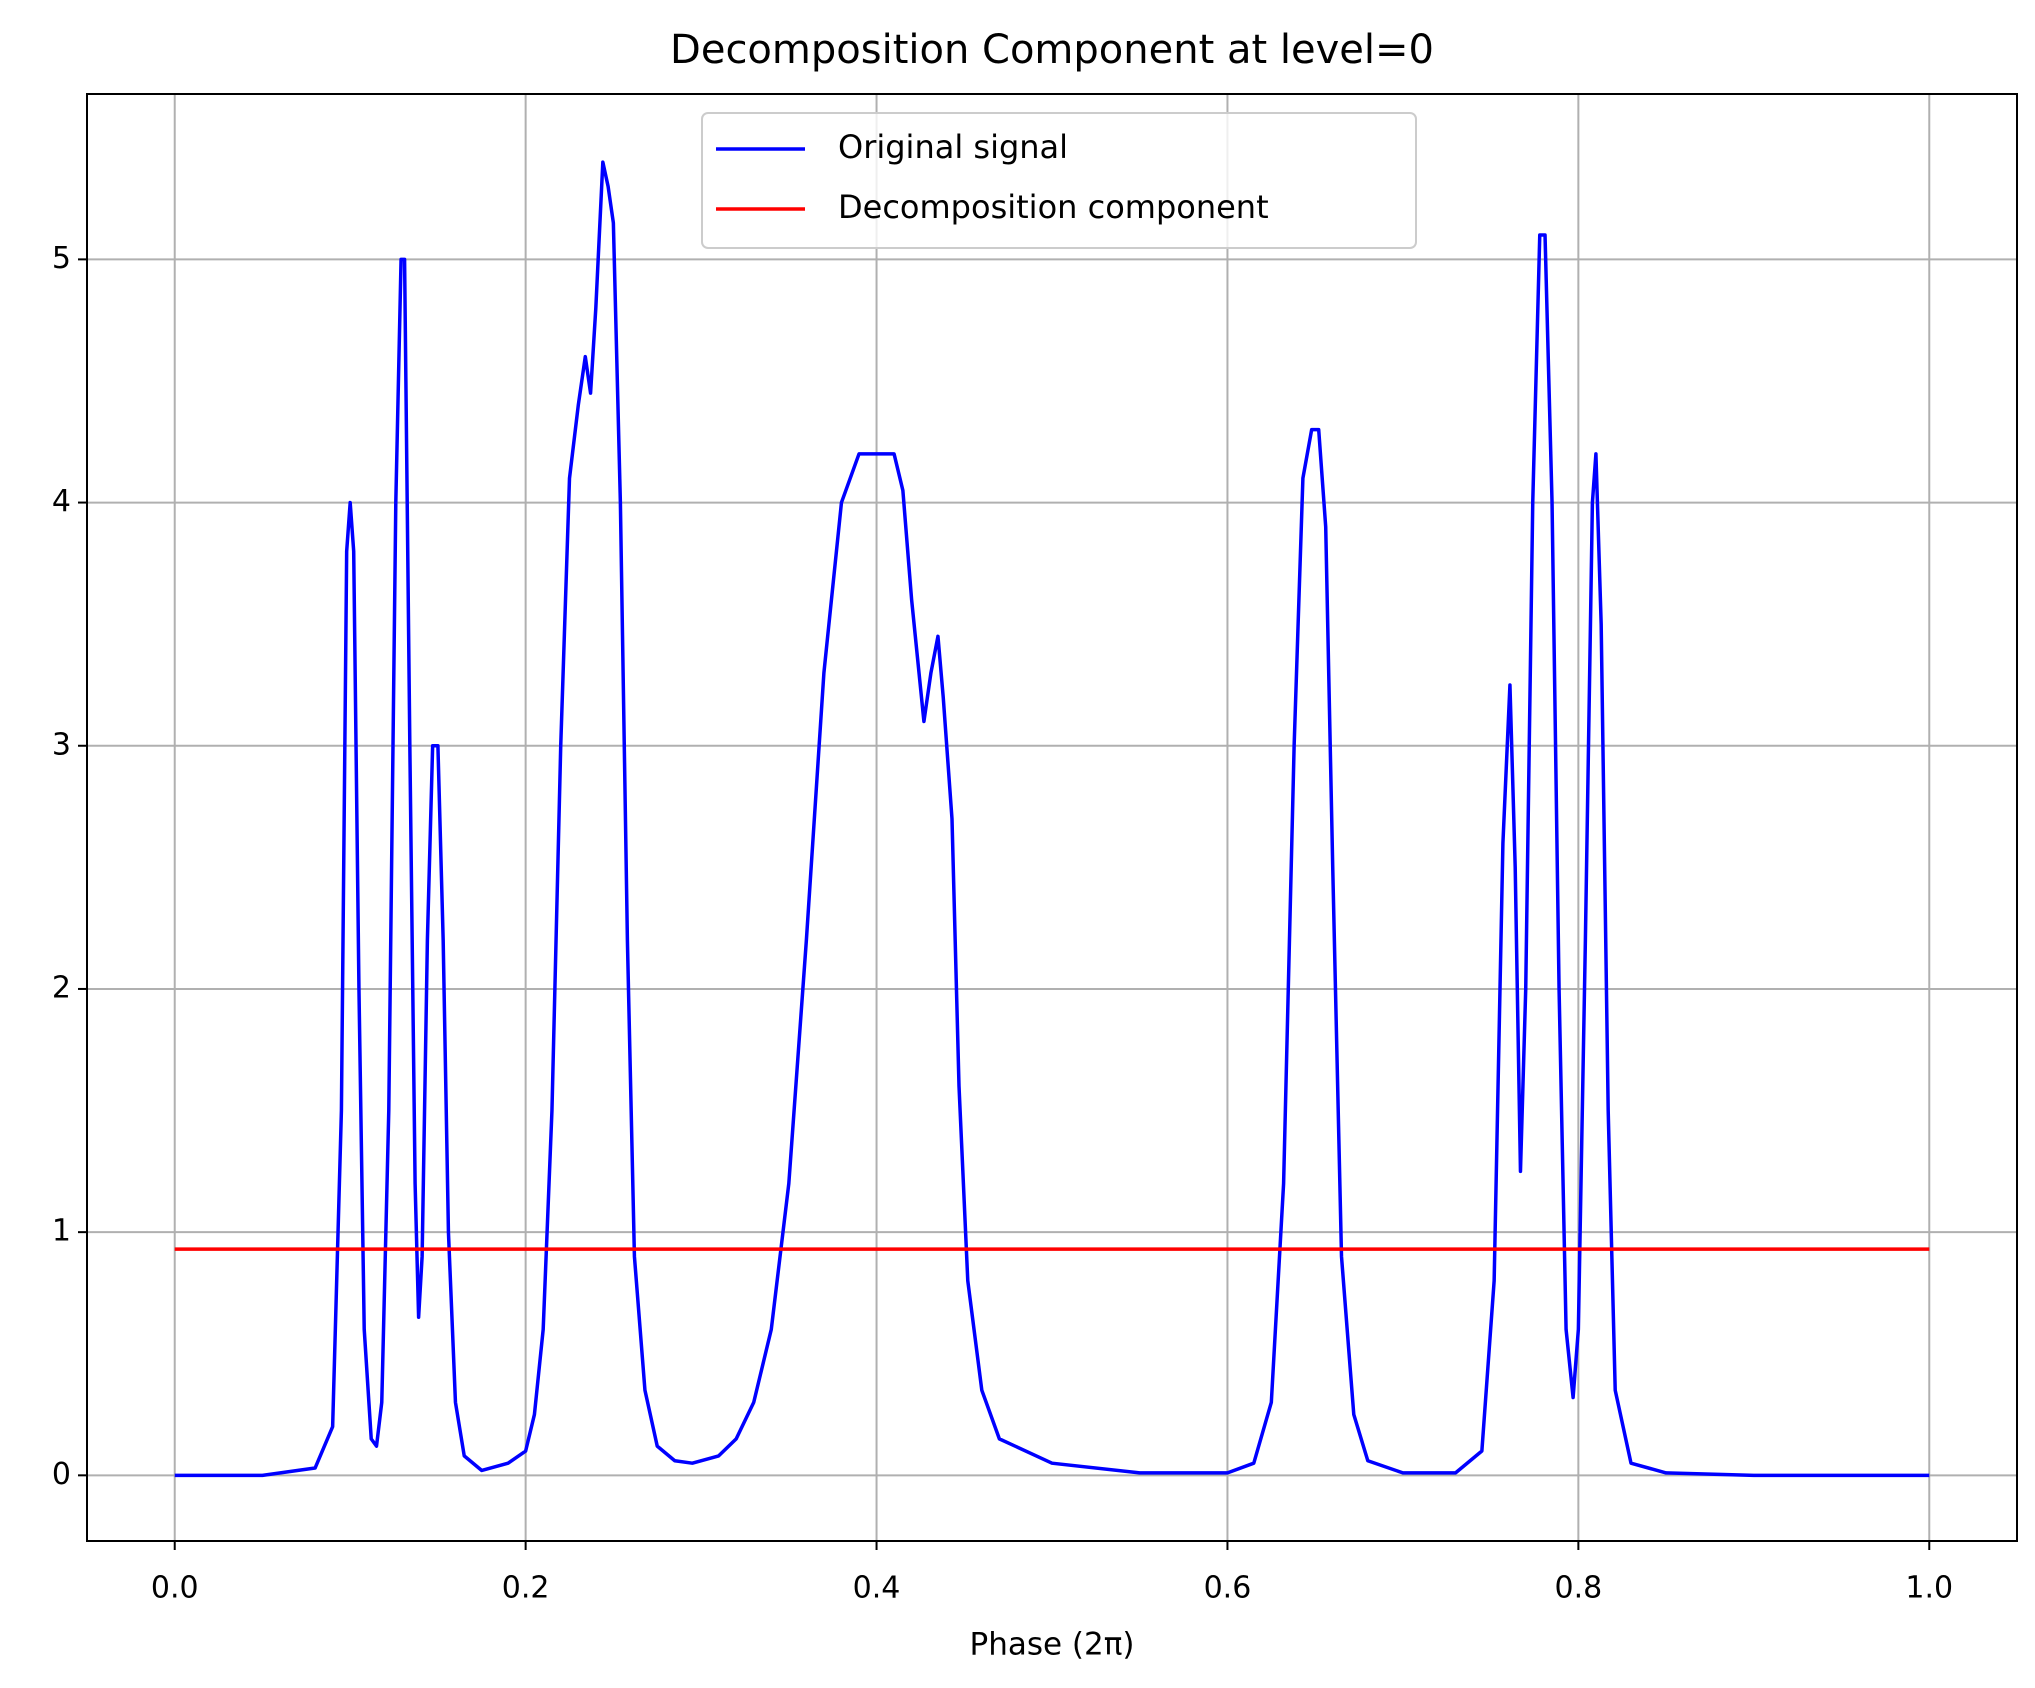  Describe the element at coordinates (526, 1588) in the screenshot. I see `x-tick-label: 0.2` at that location.